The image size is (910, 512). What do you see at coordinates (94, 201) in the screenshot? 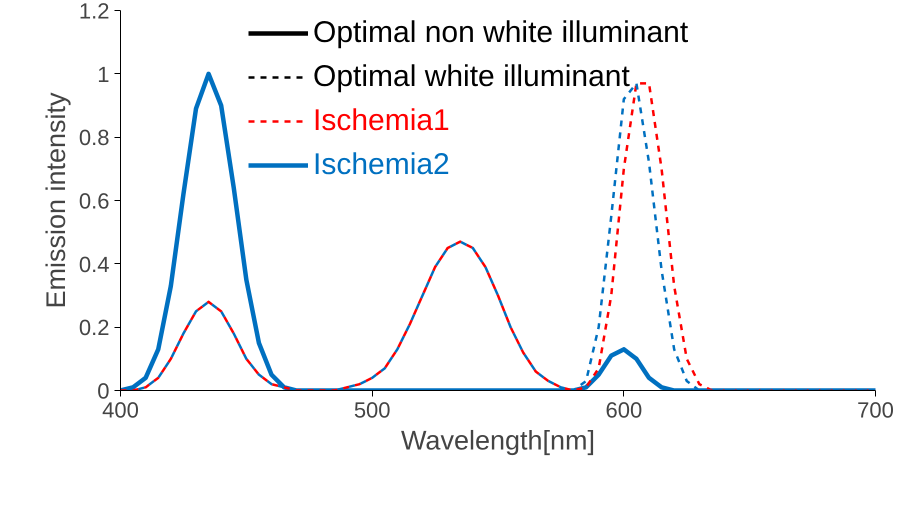
I see `y-tick-label: 0.6` at bounding box center [94, 201].